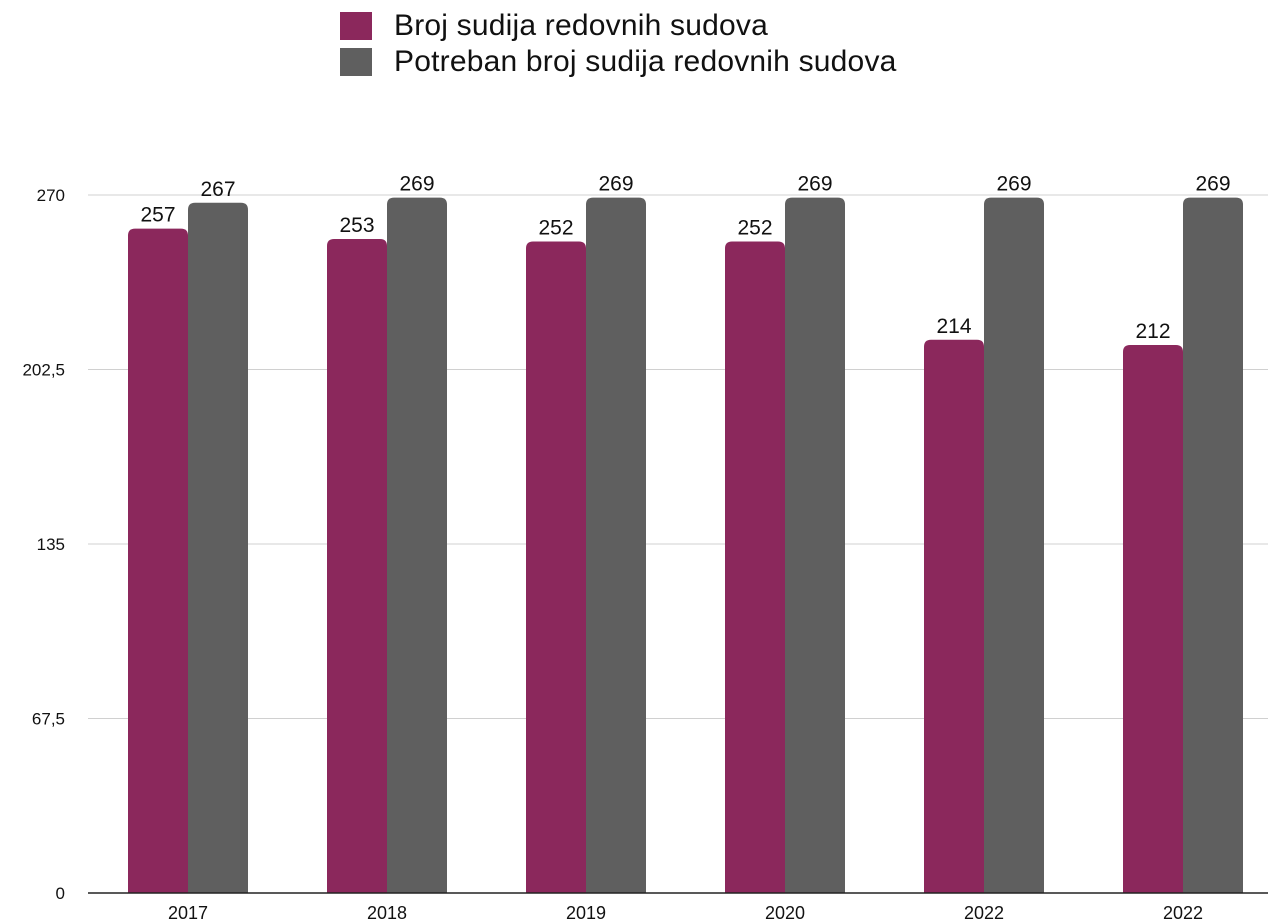 This screenshot has height=924, width=1268. Describe the element at coordinates (356, 225) in the screenshot. I see `data-label: 253` at that location.